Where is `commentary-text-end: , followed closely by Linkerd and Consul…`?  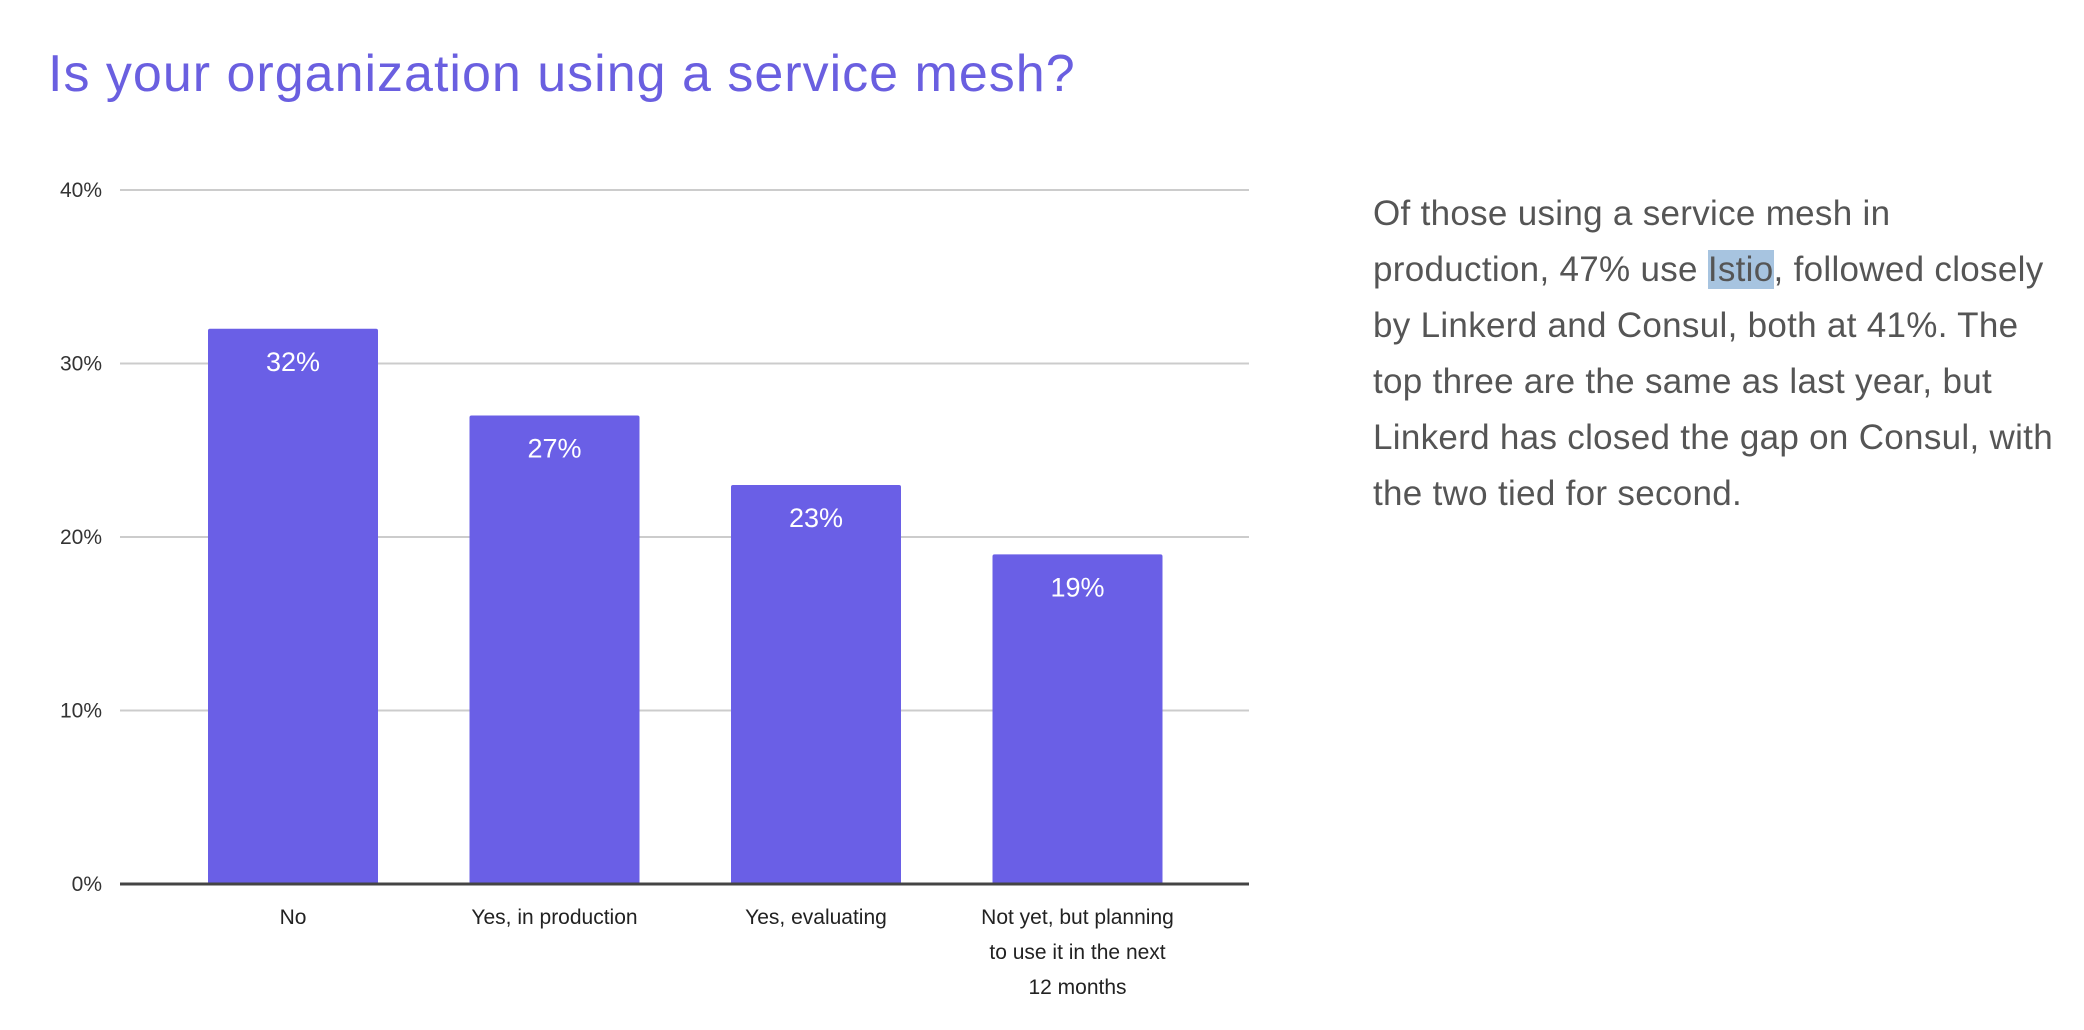 commentary-text-end: , followed closely by Linkerd and Consul… is located at coordinates (1713, 381).